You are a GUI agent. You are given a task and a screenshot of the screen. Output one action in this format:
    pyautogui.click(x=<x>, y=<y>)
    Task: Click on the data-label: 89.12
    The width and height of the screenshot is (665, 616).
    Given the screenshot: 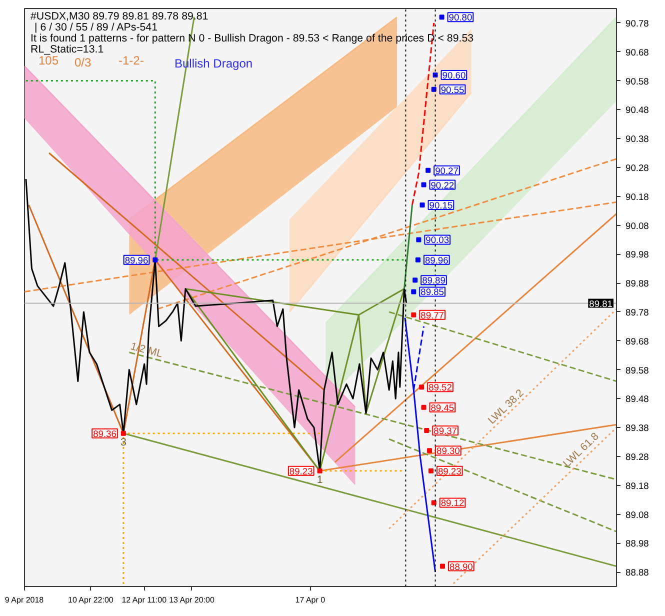 What is the action you would take?
    pyautogui.click(x=452, y=503)
    